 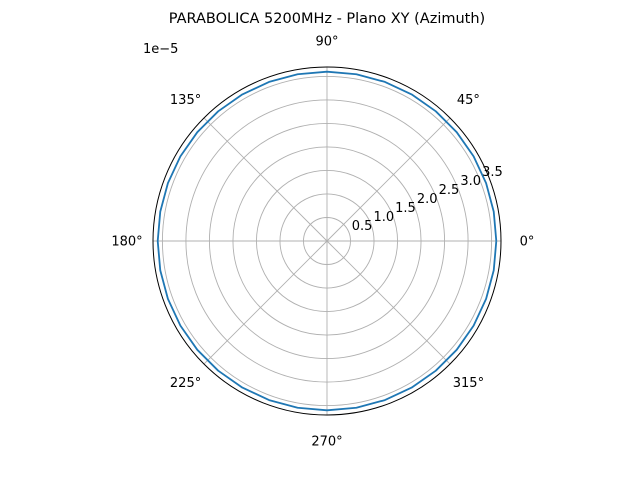 I want to click on angle-tick-label-7: 315°, so click(x=468, y=383).